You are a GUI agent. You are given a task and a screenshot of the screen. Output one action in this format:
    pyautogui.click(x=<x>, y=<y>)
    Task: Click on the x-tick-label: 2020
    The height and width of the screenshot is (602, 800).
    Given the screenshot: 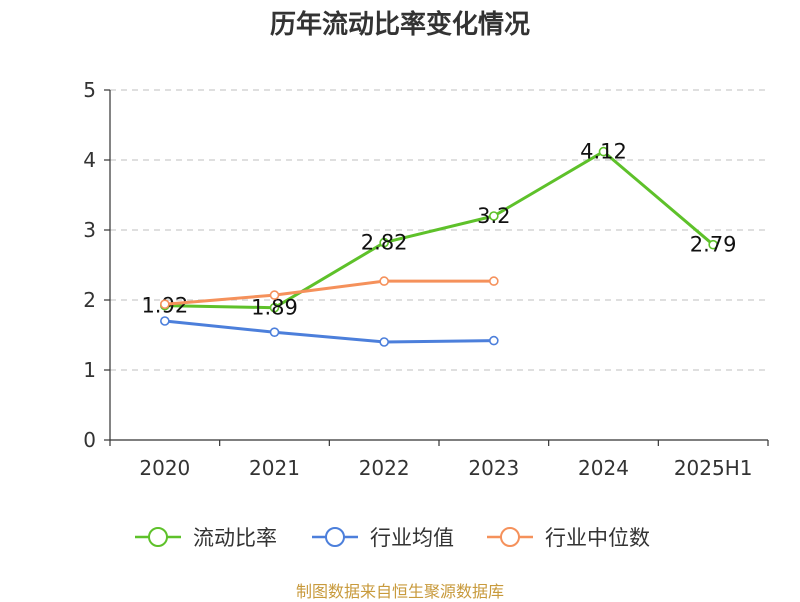 What is the action you would take?
    pyautogui.click(x=164, y=468)
    